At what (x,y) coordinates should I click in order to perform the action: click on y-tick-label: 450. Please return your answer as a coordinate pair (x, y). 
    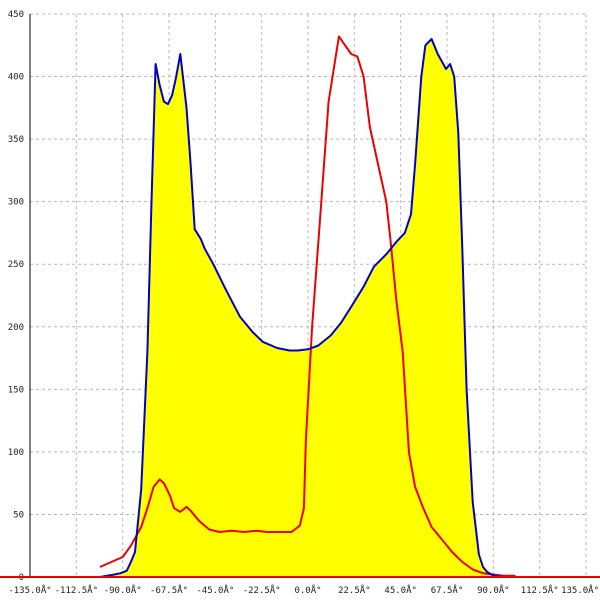
    Looking at the image, I should click on (16, 15).